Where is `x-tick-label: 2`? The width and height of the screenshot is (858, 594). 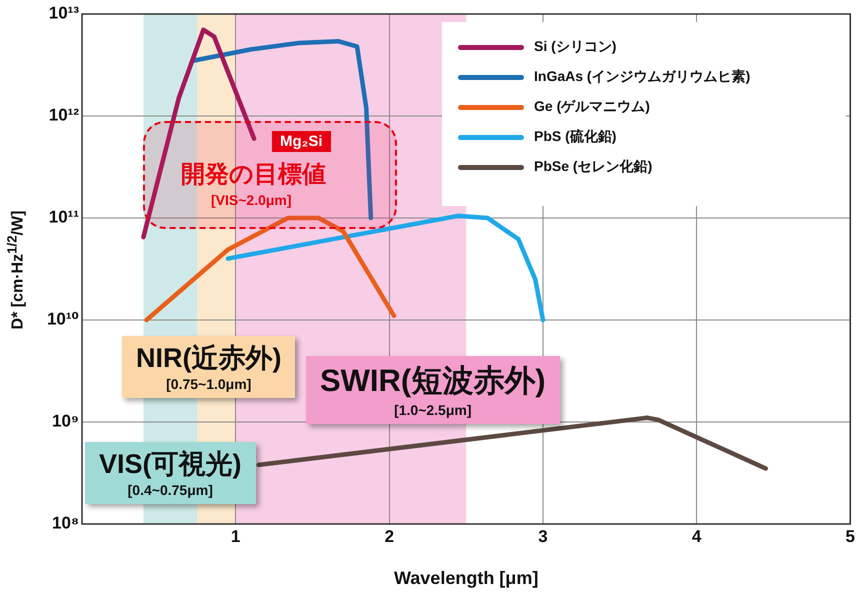 x-tick-label: 2 is located at coordinates (389, 536).